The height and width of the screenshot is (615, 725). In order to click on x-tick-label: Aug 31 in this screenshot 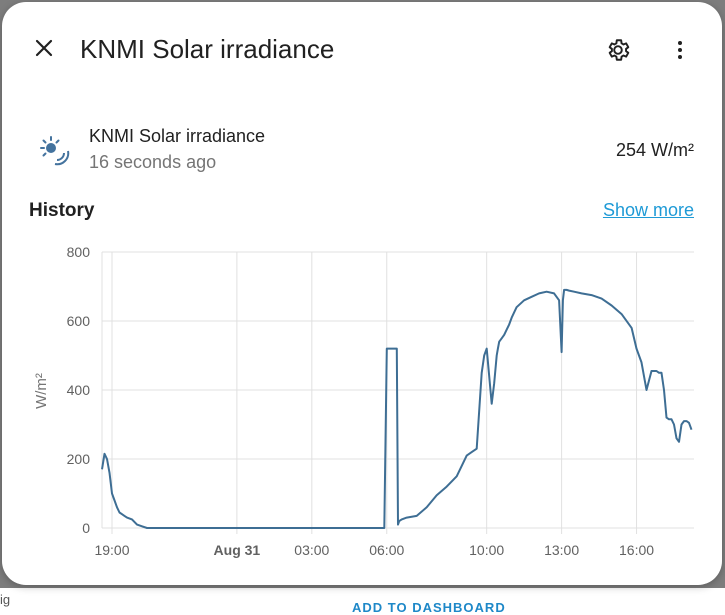, I will do `click(237, 550)`.